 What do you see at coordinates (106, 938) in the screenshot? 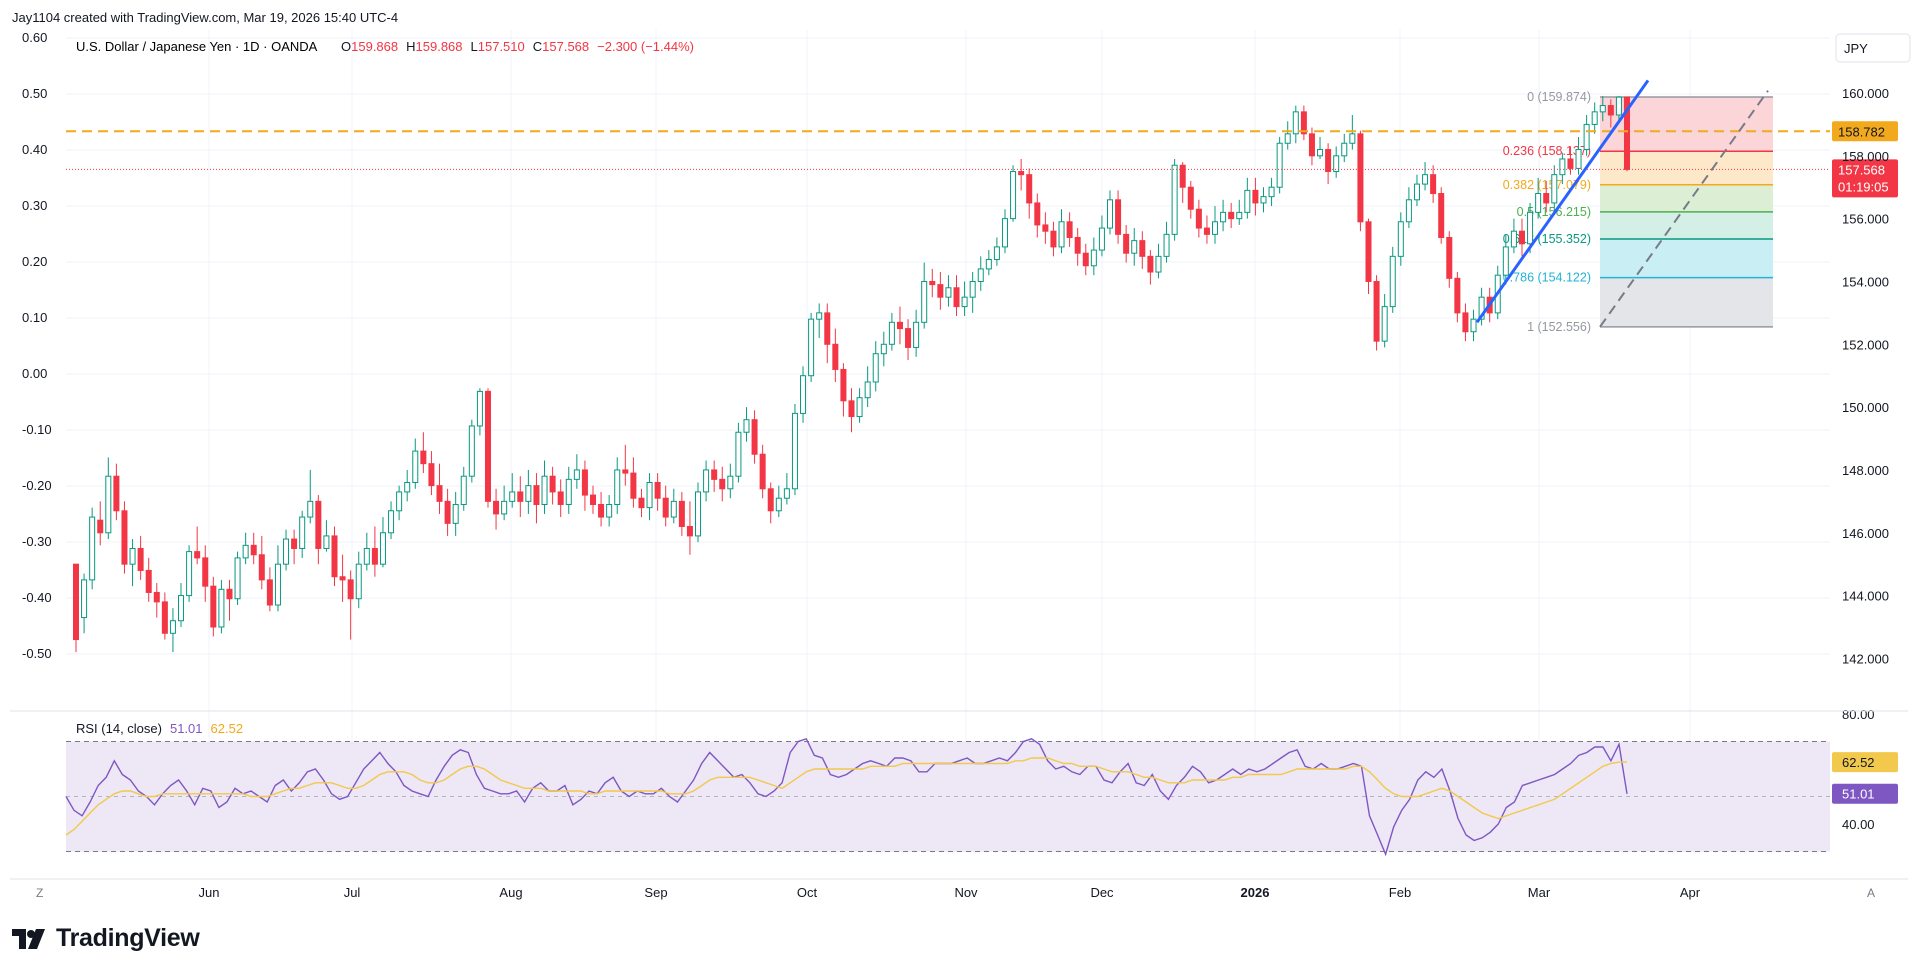
I see `tradingview-brand: TradingView` at bounding box center [106, 938].